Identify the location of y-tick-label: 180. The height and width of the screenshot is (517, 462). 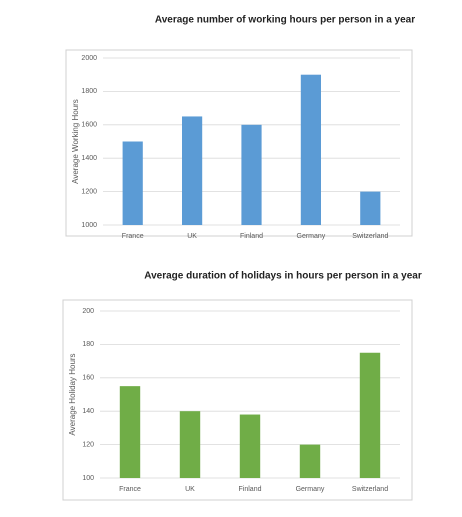
(88, 344).